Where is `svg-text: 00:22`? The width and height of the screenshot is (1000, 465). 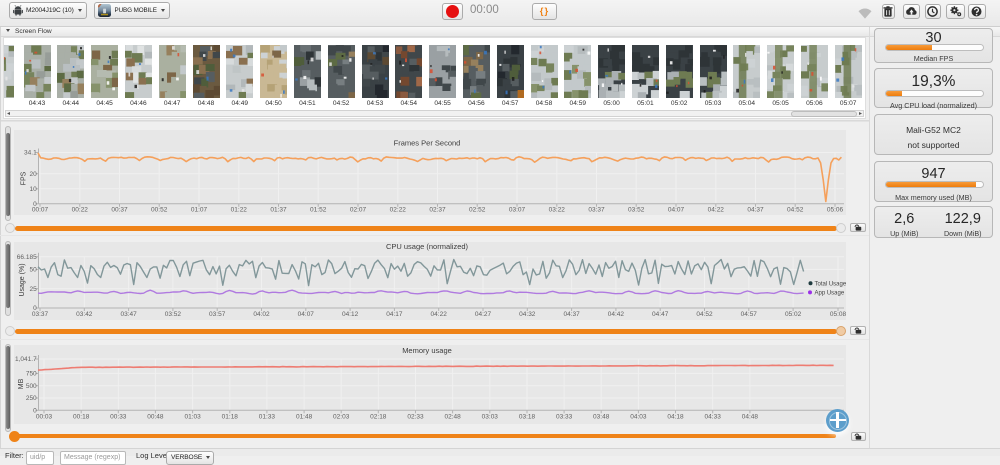
svg-text: 00:22 is located at coordinates (80, 210).